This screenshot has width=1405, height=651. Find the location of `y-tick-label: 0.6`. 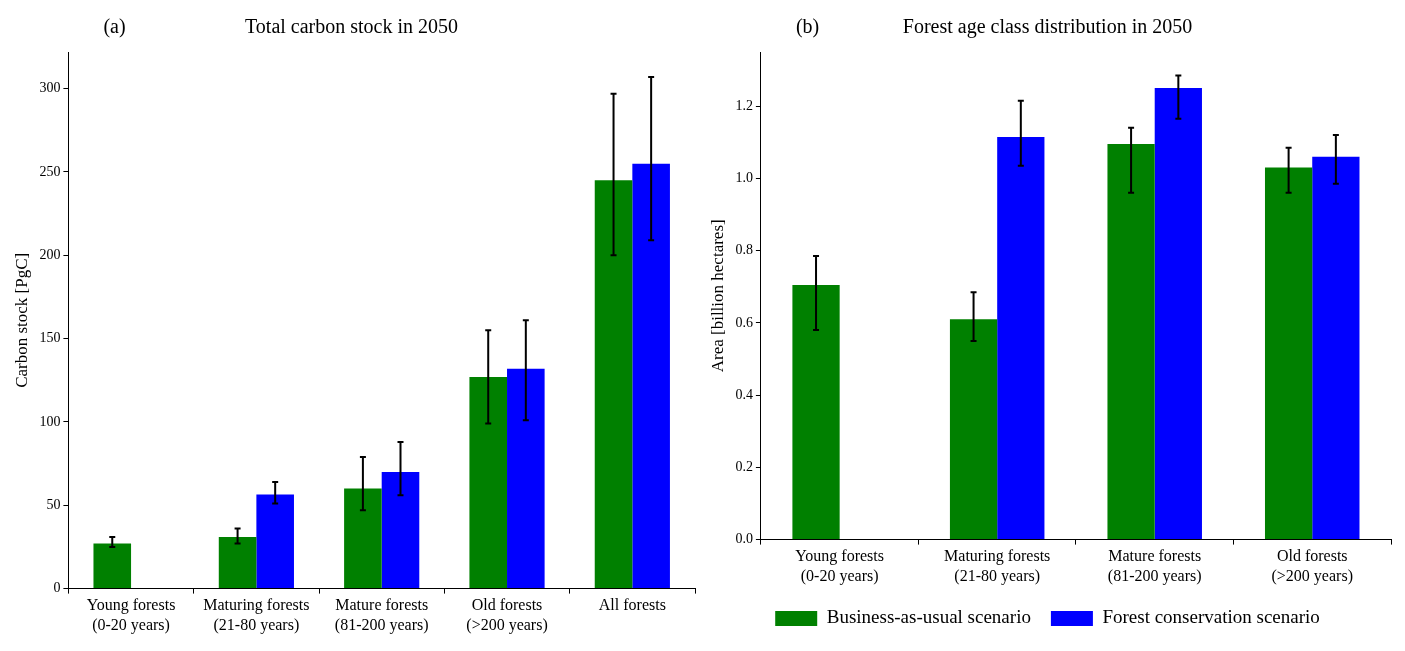

y-tick-label: 0.6 is located at coordinates (744, 322).